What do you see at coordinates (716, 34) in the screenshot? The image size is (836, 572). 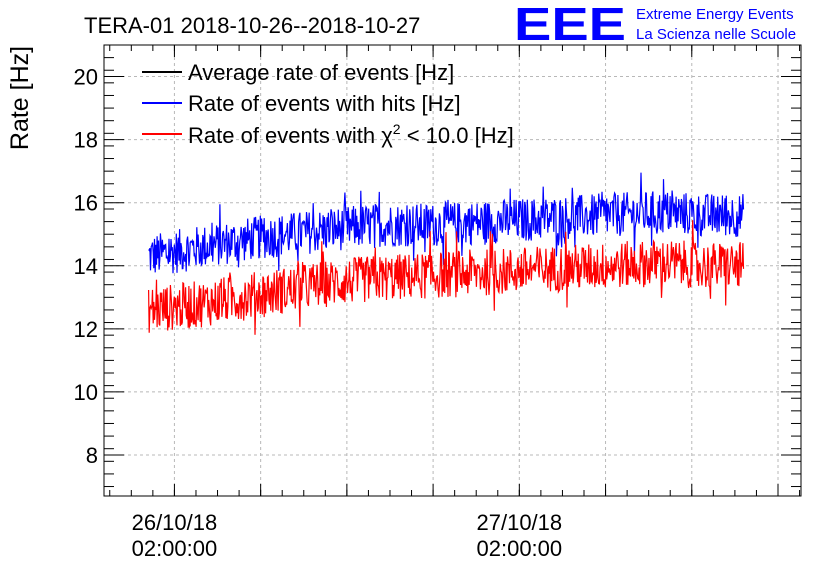 I see `logo-line2: La Scienza nelle Scuole` at bounding box center [716, 34].